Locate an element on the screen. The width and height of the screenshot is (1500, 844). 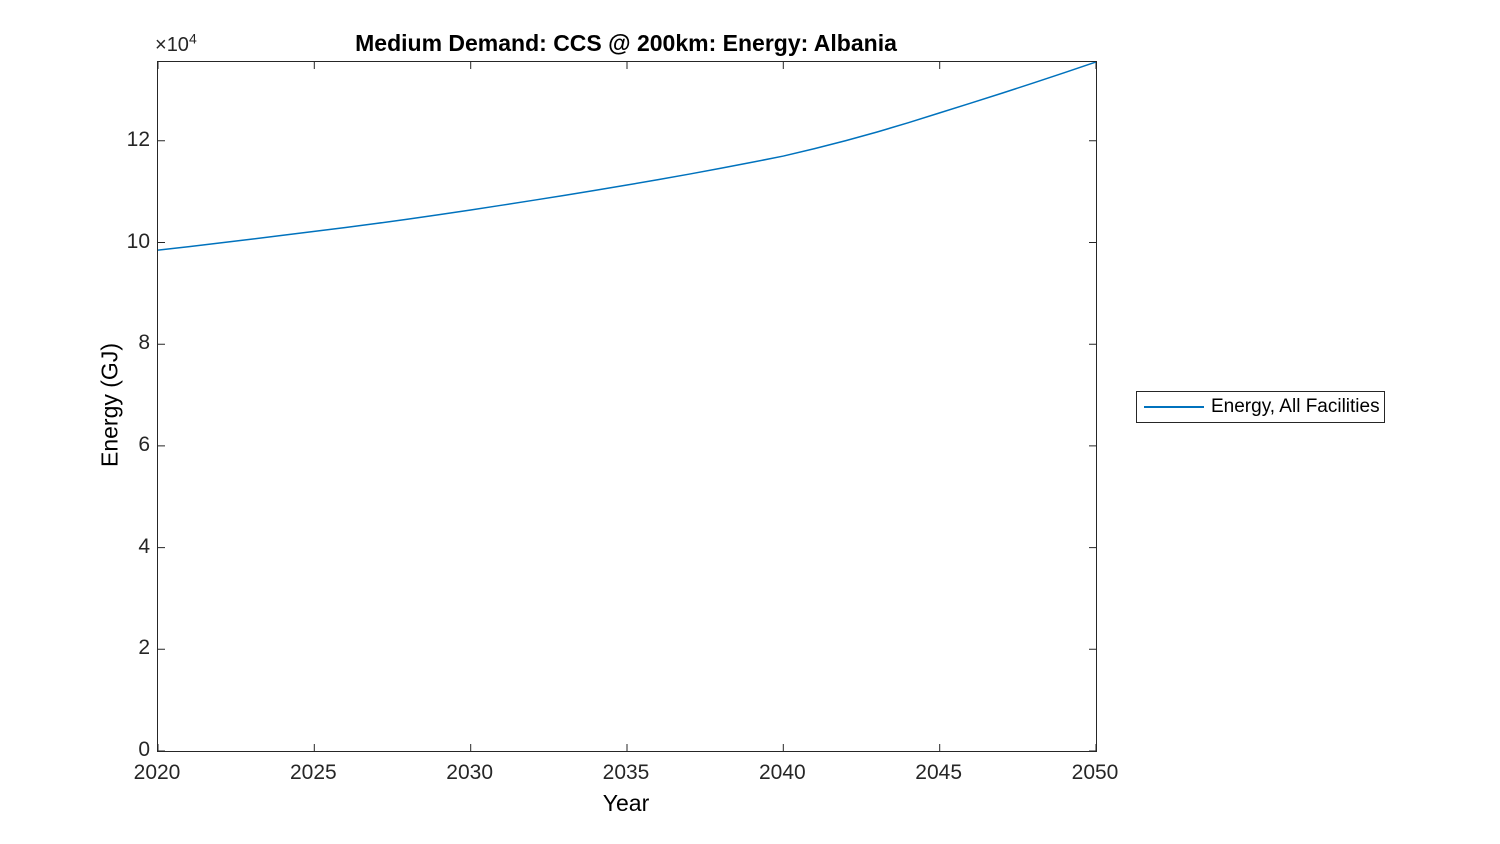
series-line is located at coordinates (627, 156).